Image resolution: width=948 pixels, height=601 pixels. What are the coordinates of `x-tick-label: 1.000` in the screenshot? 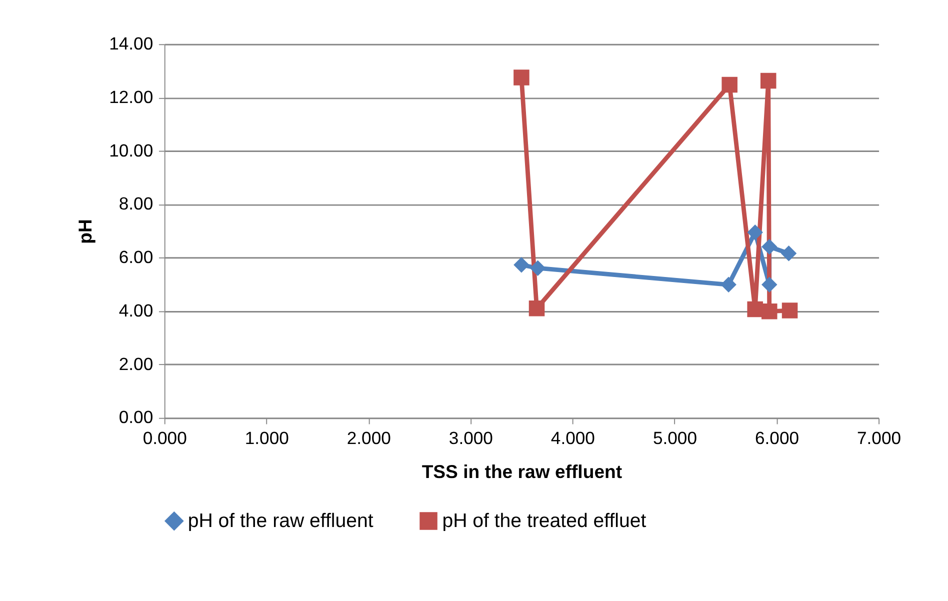 It's located at (267, 438).